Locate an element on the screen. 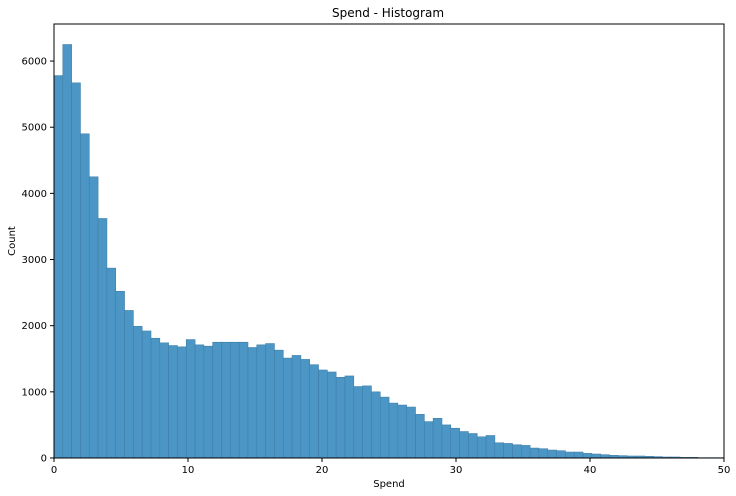  chart-title: Spend - Histogram is located at coordinates (388, 13).